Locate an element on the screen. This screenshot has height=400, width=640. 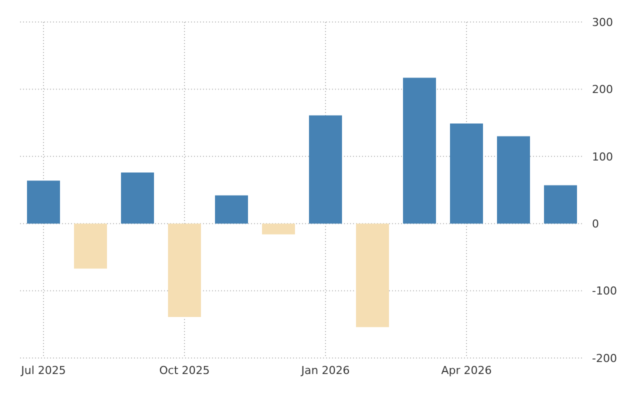
x-tick-label: Apr 2026 is located at coordinates (466, 370).